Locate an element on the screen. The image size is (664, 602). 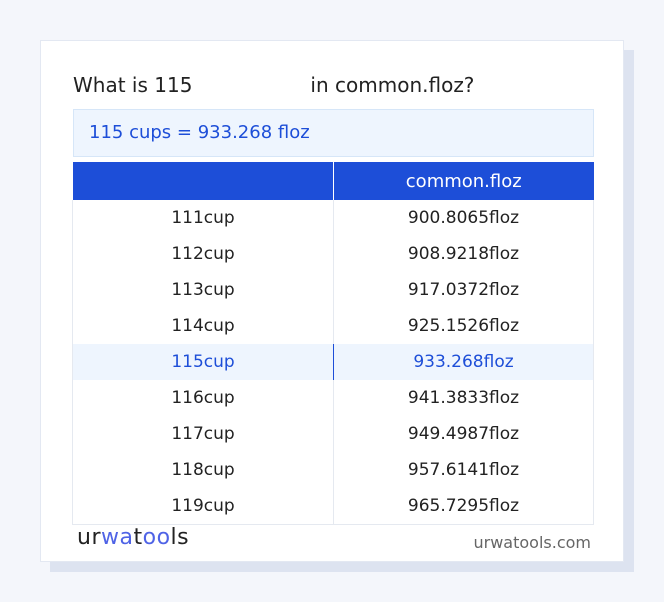
value-cell: 941.3833floz is located at coordinates (463, 398).